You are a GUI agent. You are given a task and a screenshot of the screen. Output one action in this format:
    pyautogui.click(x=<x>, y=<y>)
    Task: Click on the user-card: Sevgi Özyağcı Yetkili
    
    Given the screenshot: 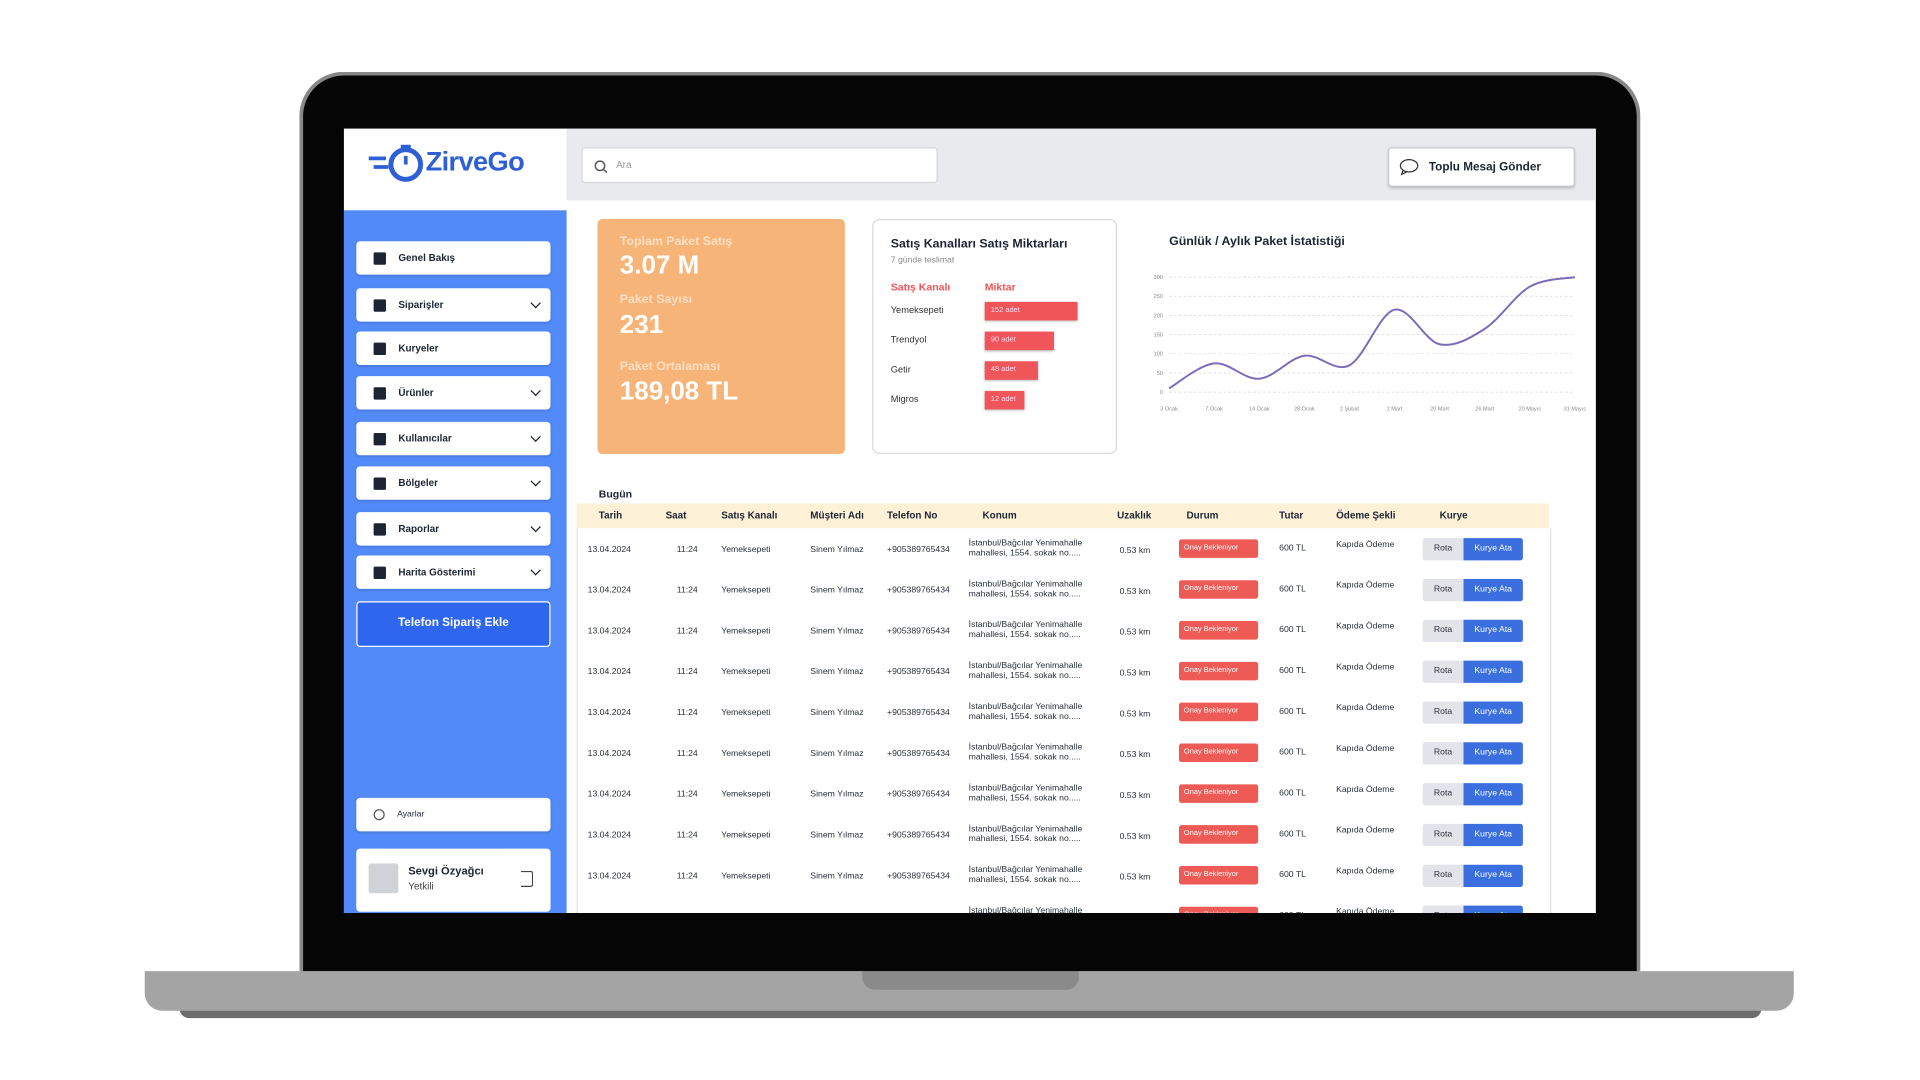 What is the action you would take?
    pyautogui.click(x=453, y=880)
    